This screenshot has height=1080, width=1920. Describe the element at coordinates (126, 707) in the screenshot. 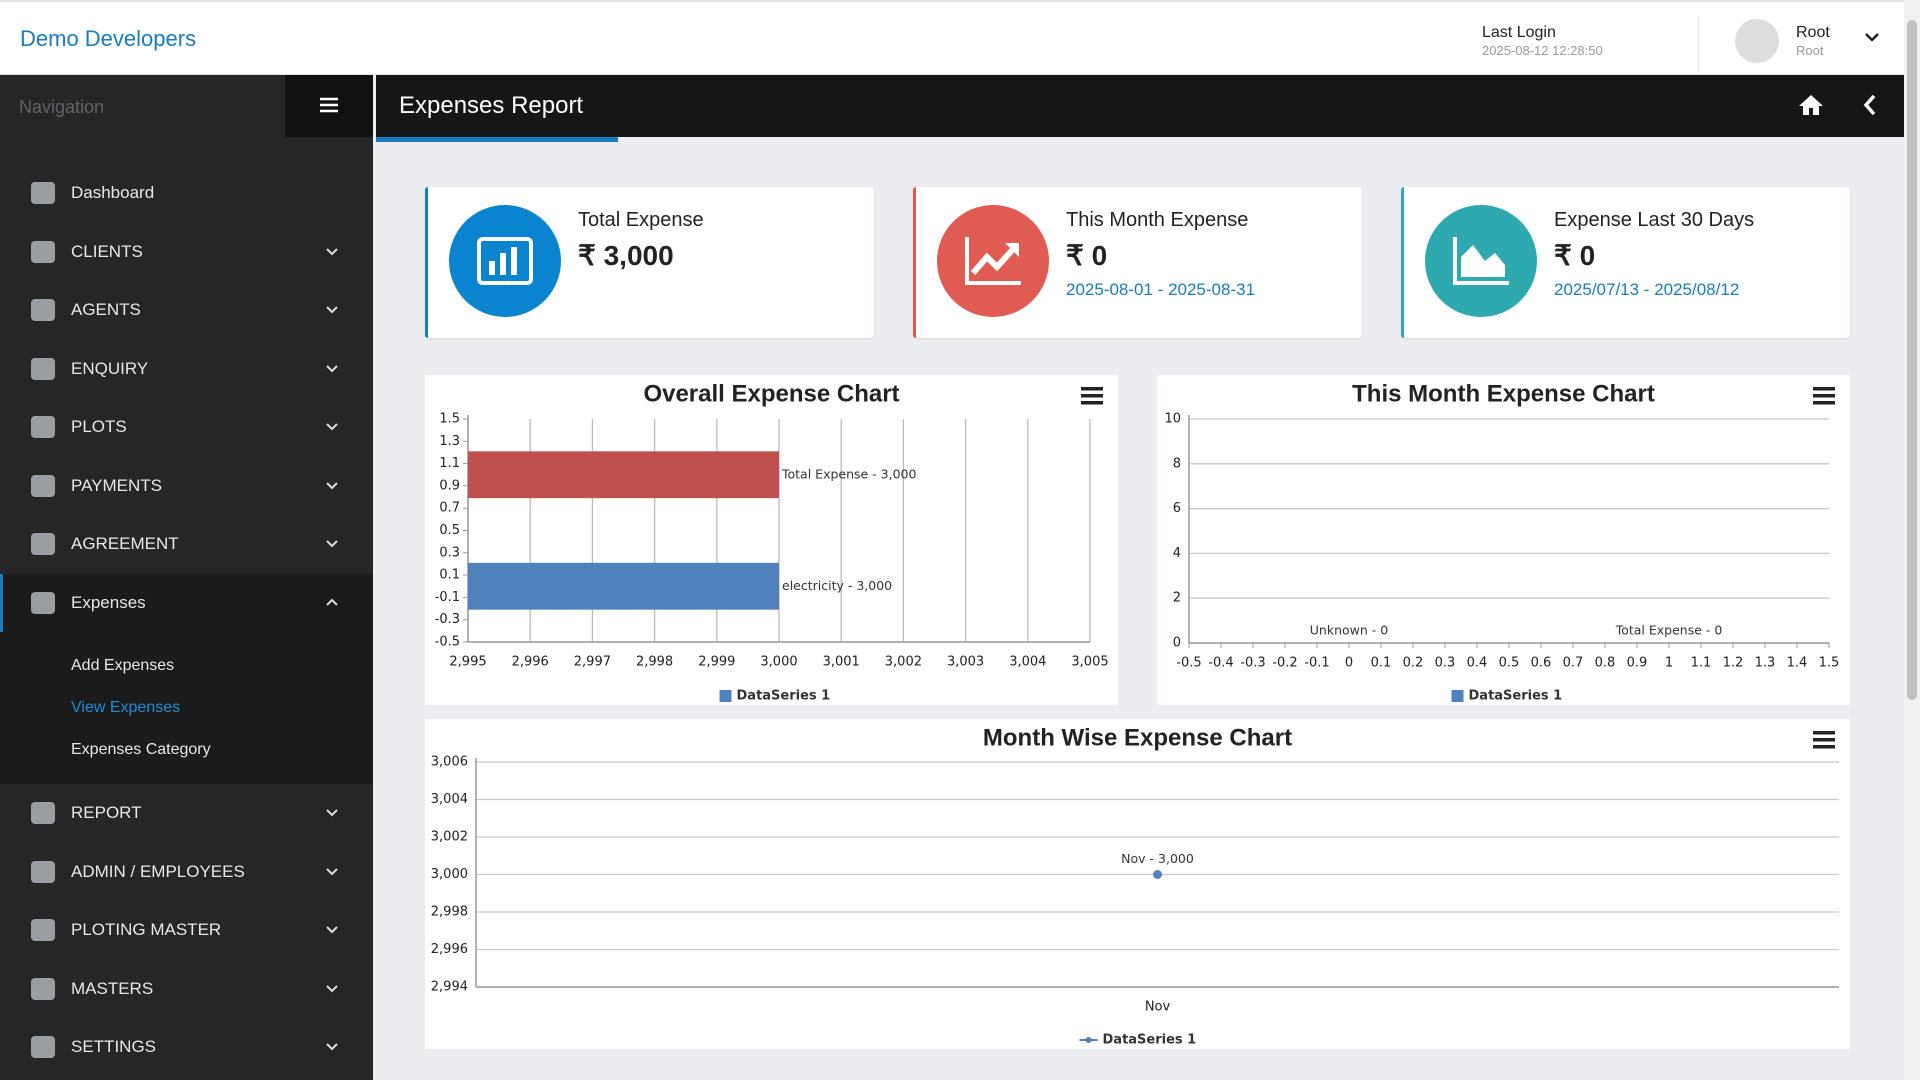

I see `submenu-item: View Expenses` at that location.